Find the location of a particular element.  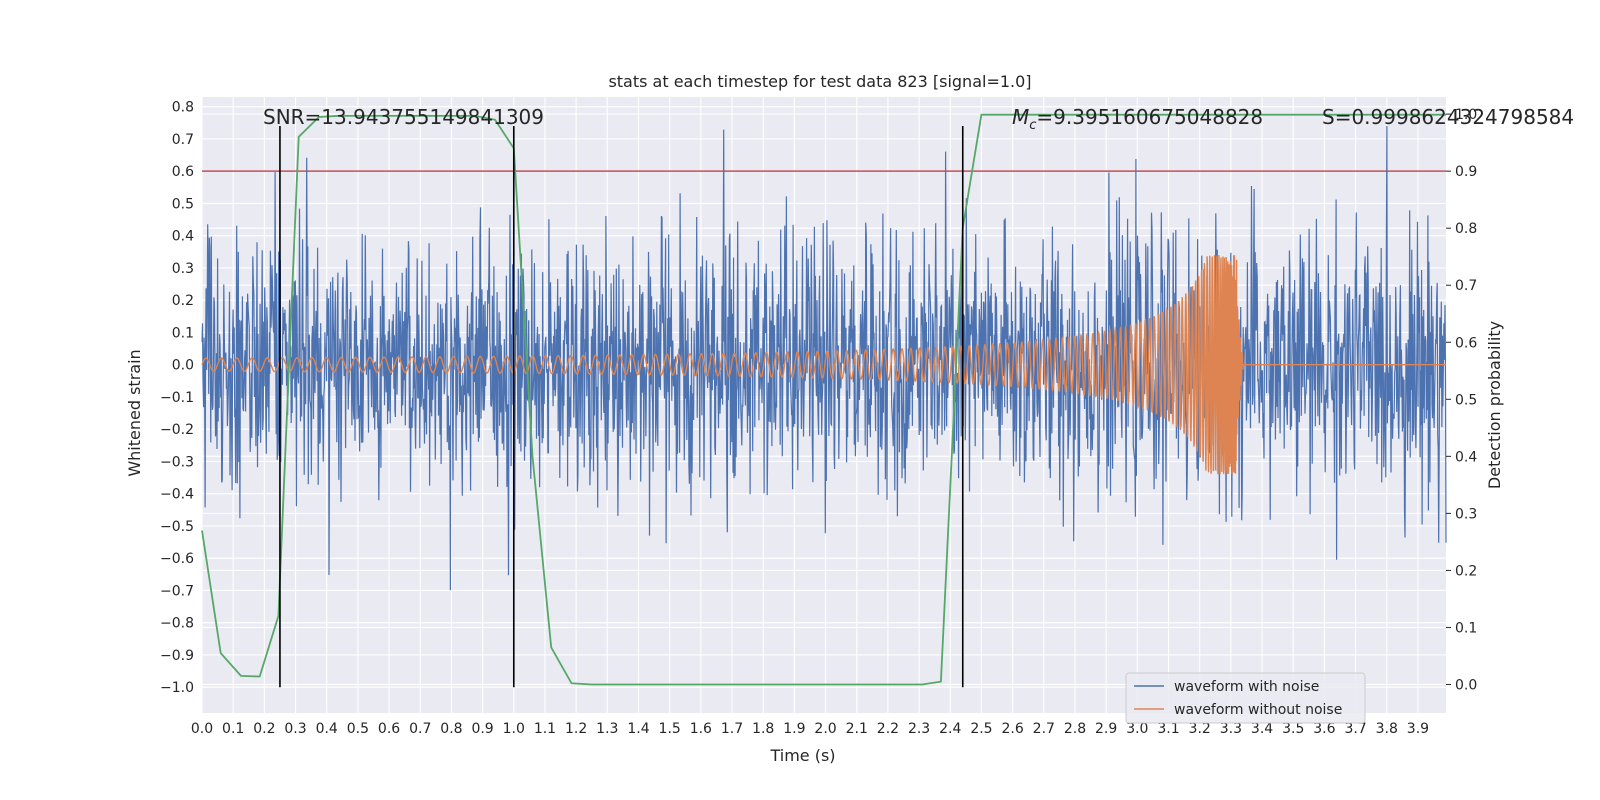

y2-axis-label: Detection probability is located at coordinates (1494, 405).